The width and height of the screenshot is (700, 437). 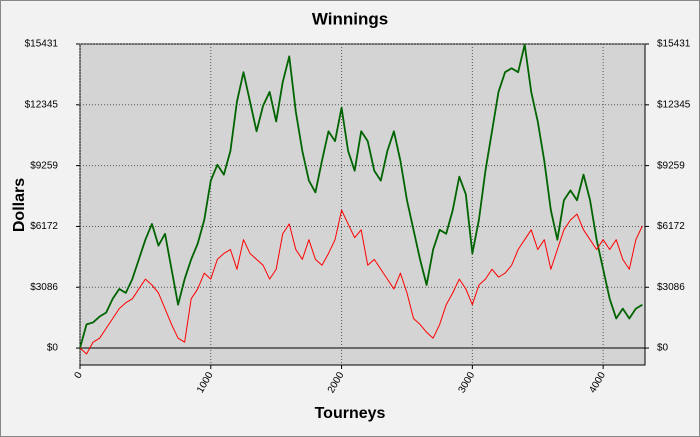 What do you see at coordinates (44, 226) in the screenshot?
I see `y-tick-label: $6172` at bounding box center [44, 226].